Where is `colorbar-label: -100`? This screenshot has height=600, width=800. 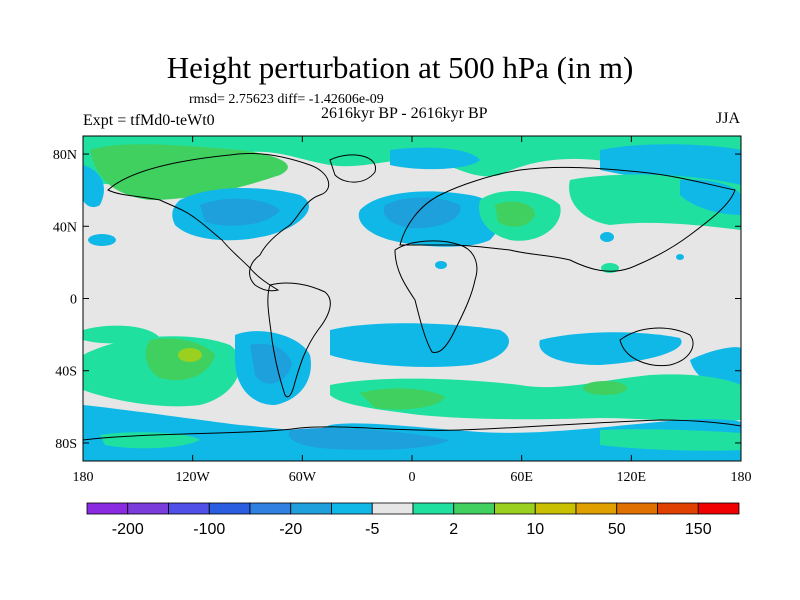 colorbar-label: -100 is located at coordinates (209, 529).